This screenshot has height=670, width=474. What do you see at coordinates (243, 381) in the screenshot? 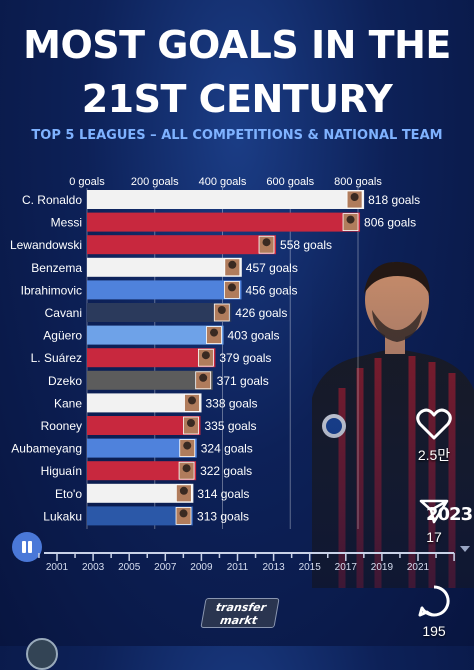
I see `value-label: 371 goals` at bounding box center [243, 381].